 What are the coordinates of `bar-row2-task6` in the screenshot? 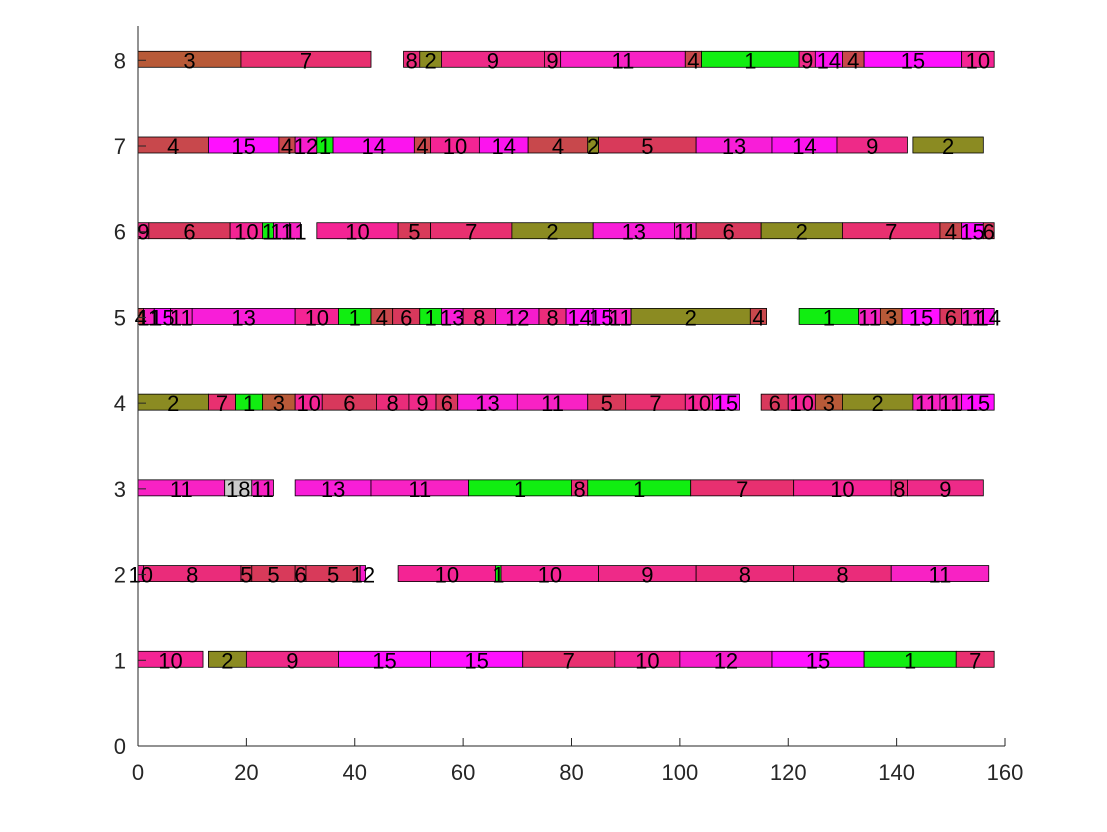 It's located at (362, 573).